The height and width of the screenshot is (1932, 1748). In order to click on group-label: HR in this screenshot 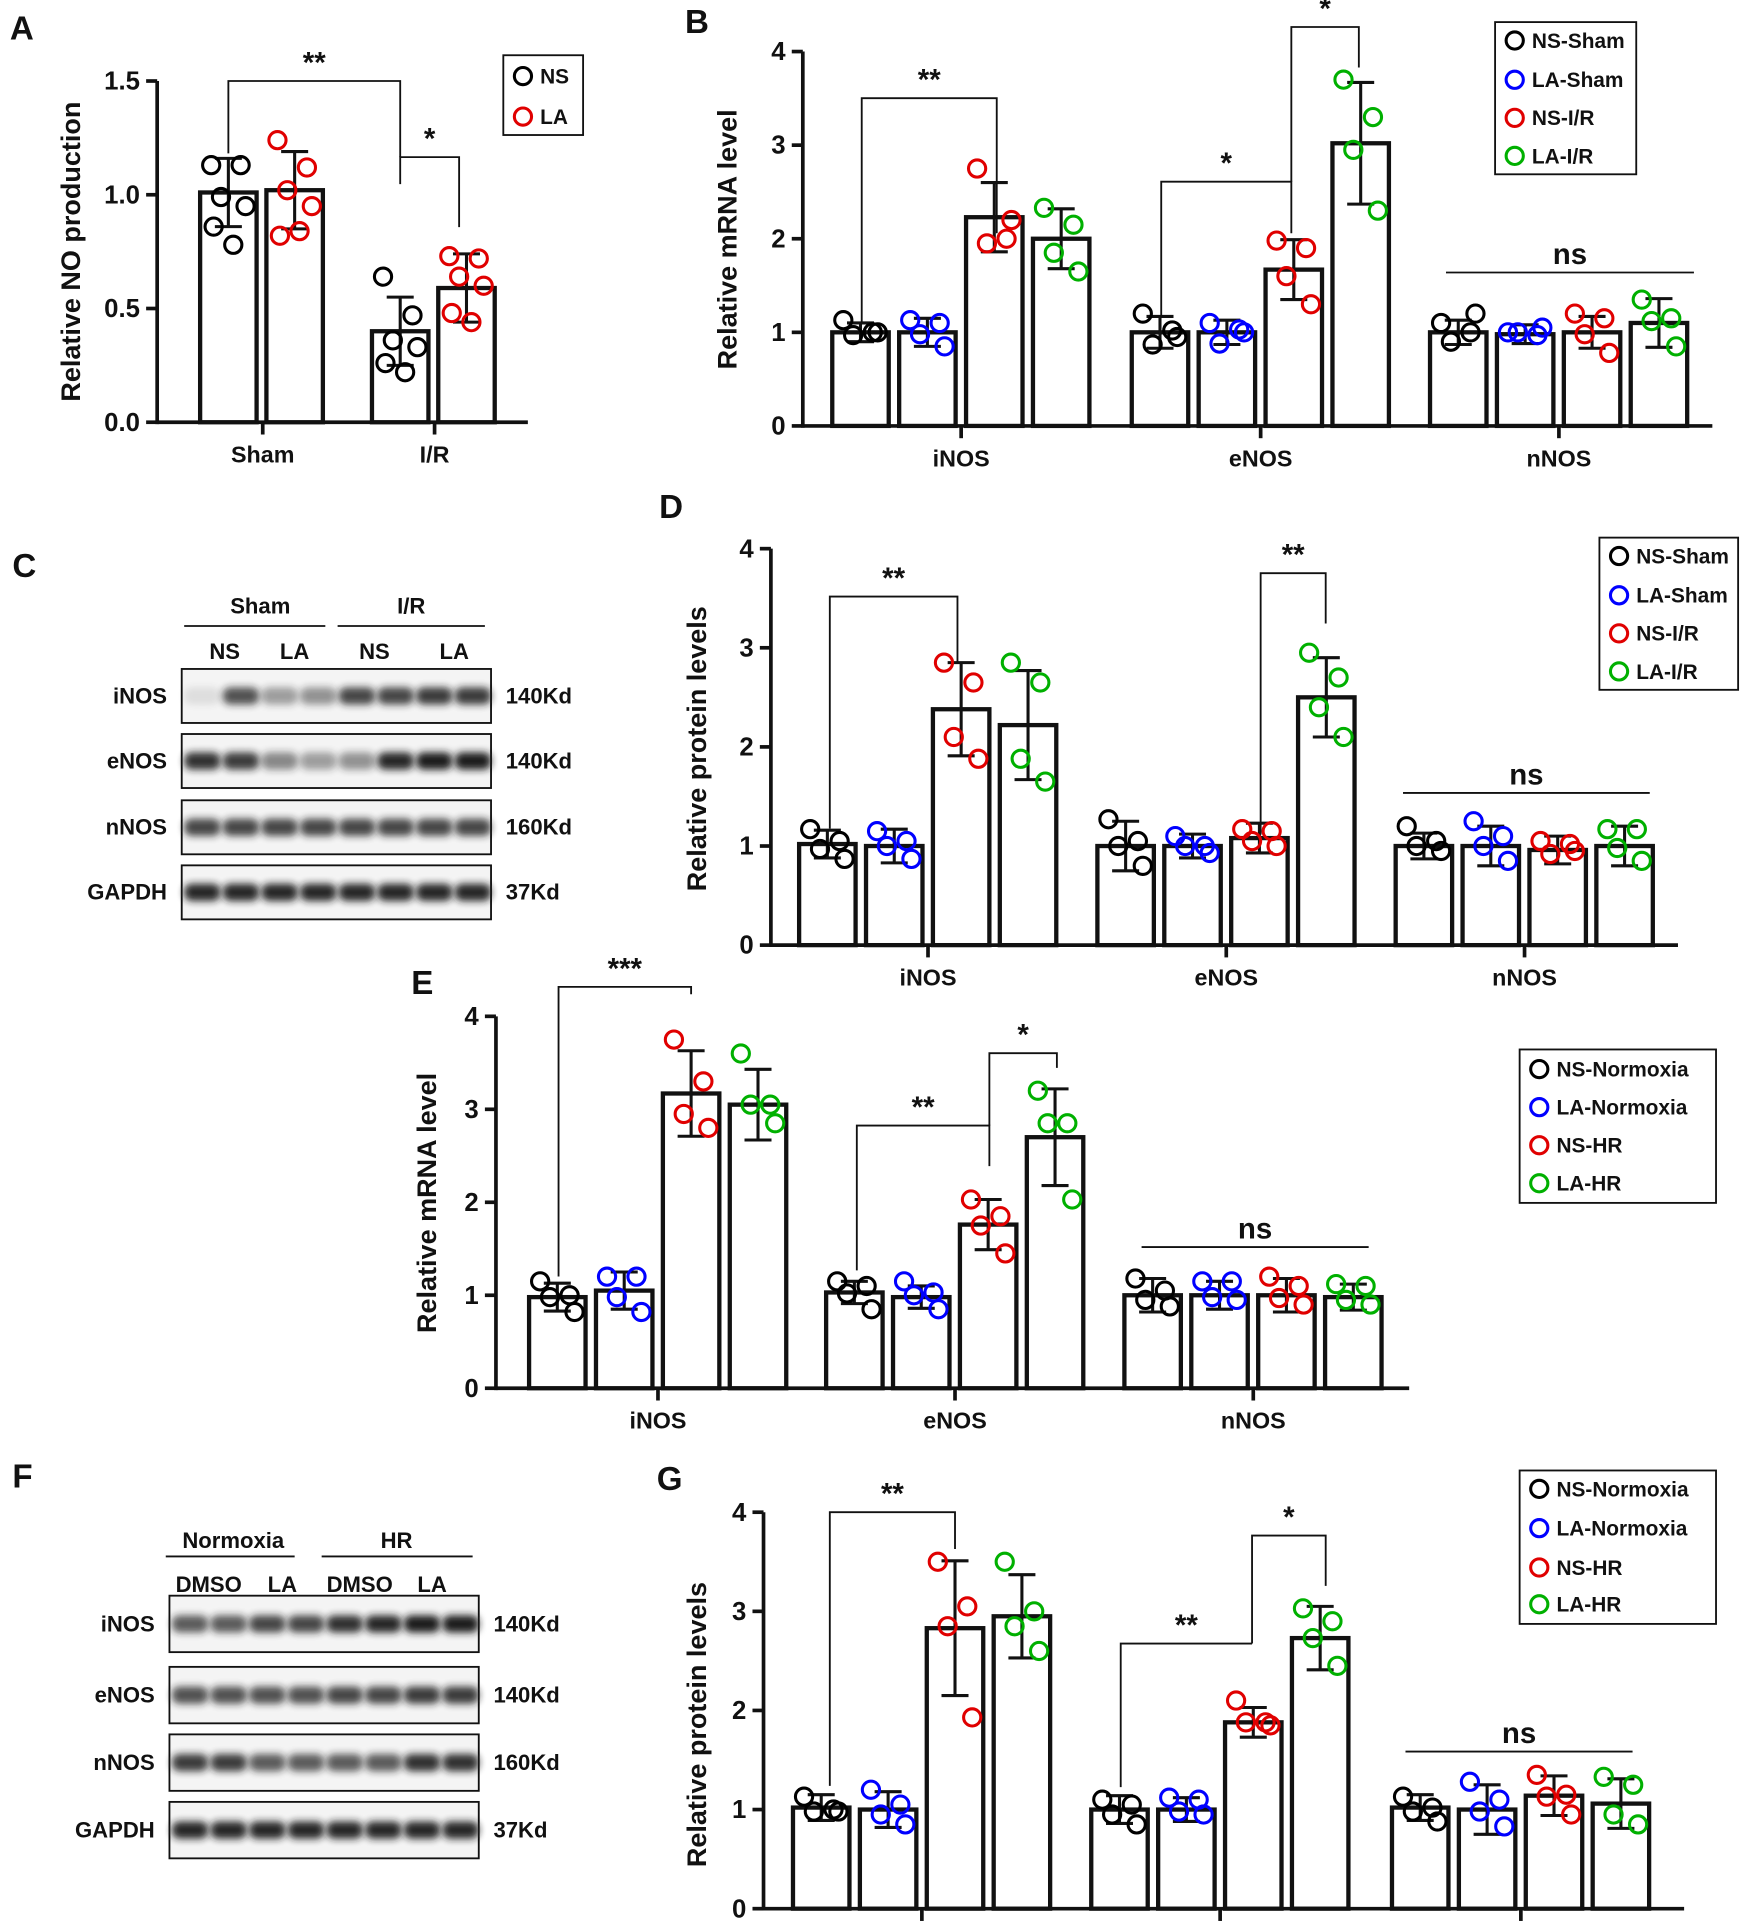, I will do `click(397, 1540)`.